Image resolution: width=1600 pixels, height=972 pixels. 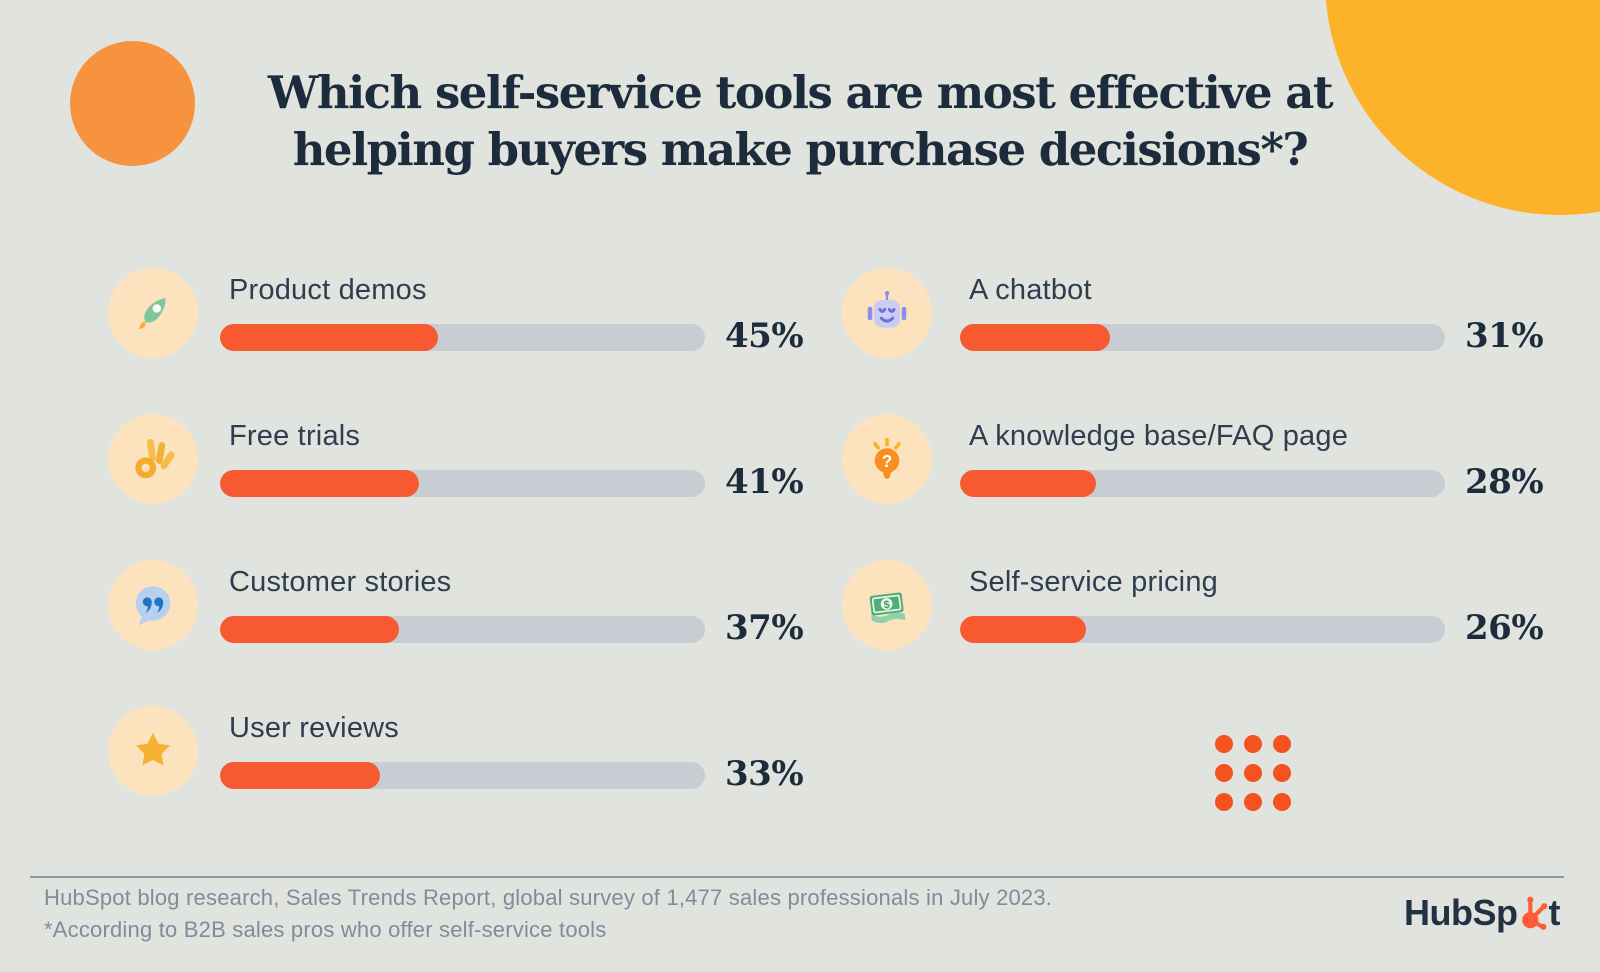 What do you see at coordinates (764, 482) in the screenshot?
I see `bar-value: 41%` at bounding box center [764, 482].